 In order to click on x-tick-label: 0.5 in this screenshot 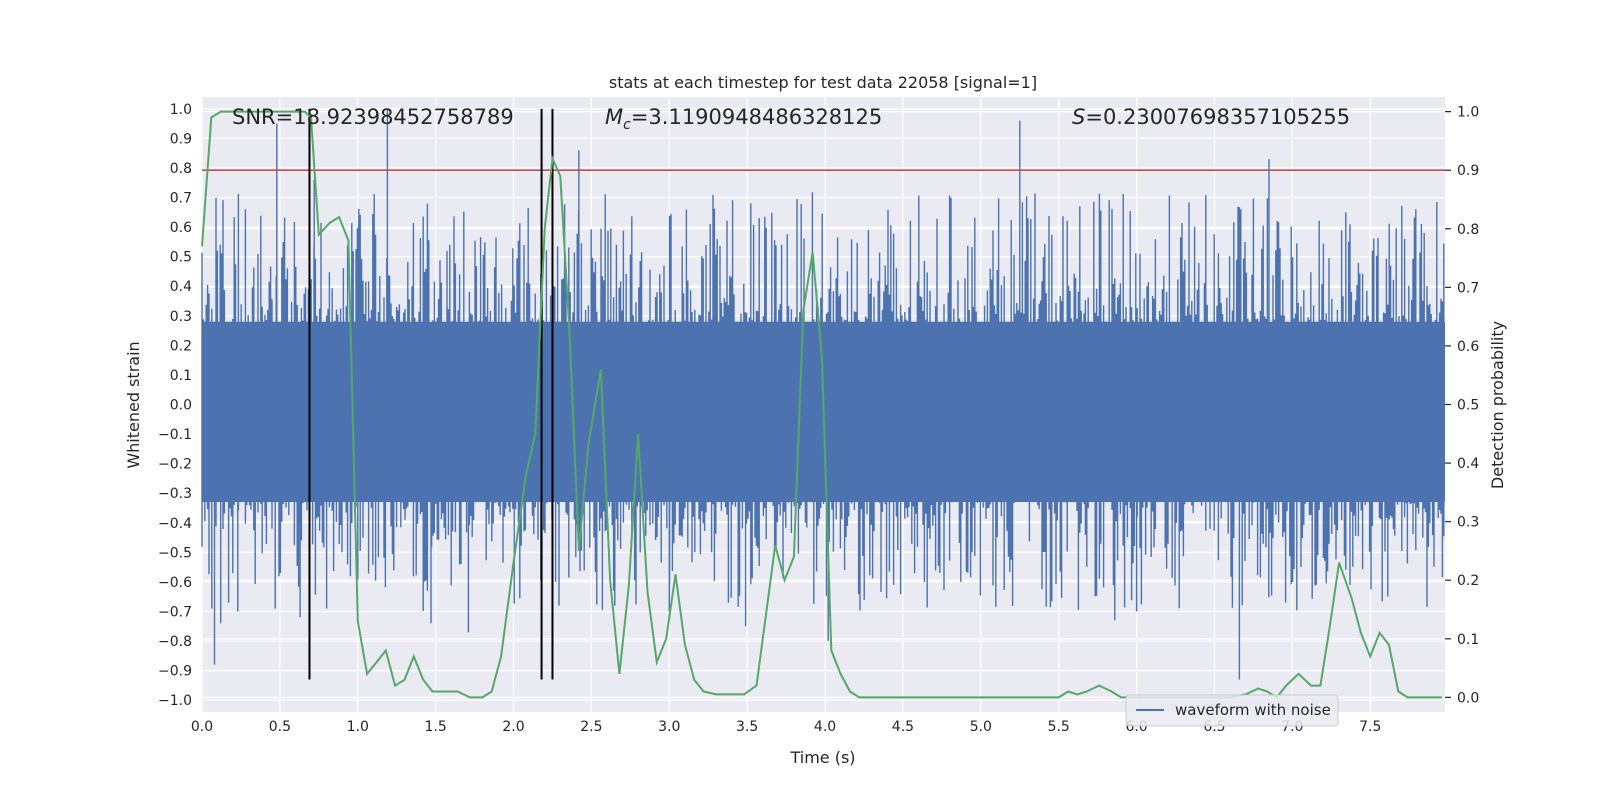, I will do `click(280, 727)`.